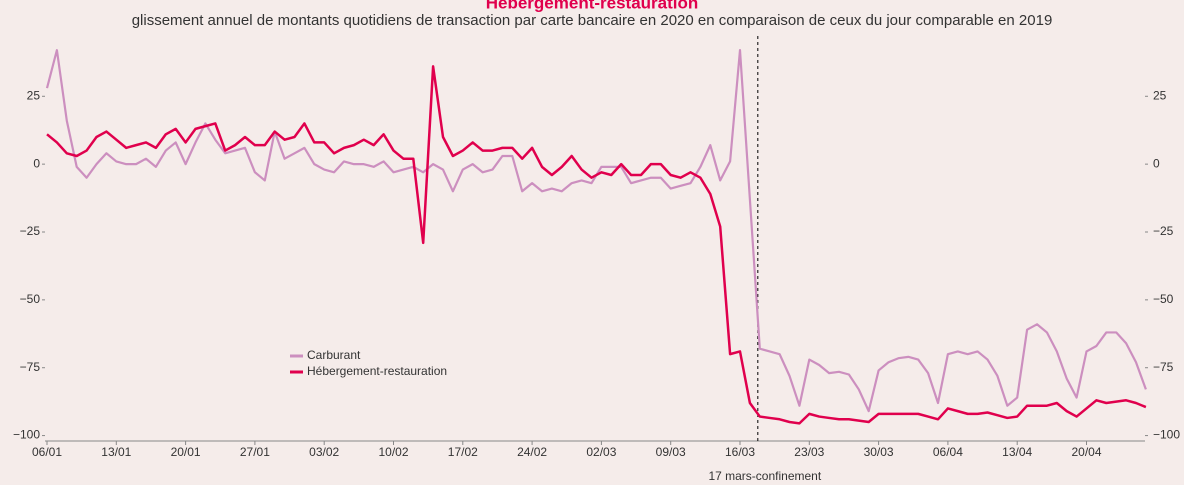 The width and height of the screenshot is (1184, 485). What do you see at coordinates (1163, 299) in the screenshot?
I see `y-tick-label-right: −50` at bounding box center [1163, 299].